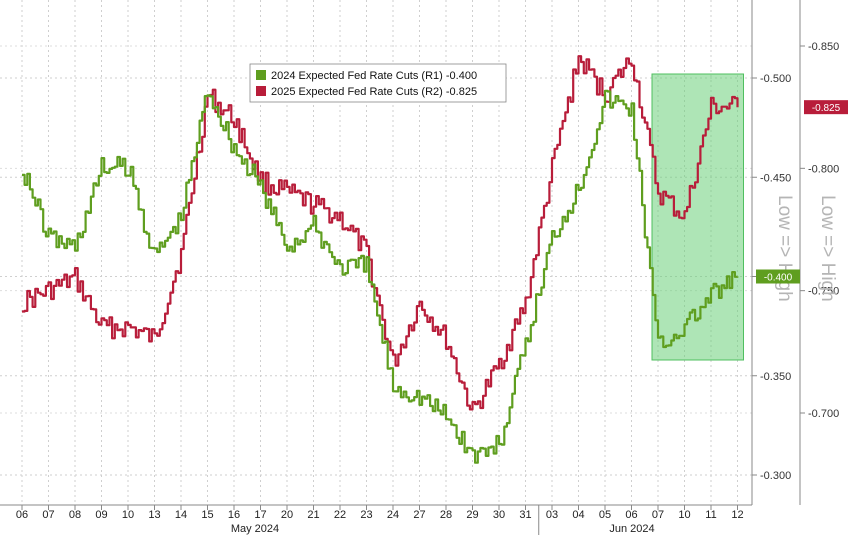 Image resolution: width=848 pixels, height=535 pixels. I want to click on r1-last-value-tag, so click(778, 276).